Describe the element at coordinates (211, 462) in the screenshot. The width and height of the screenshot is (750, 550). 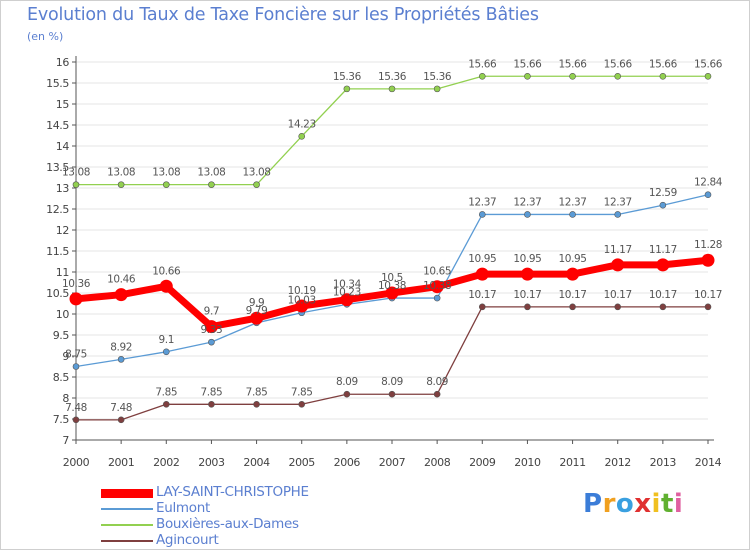
I see `x-tick-label: 2003` at that location.